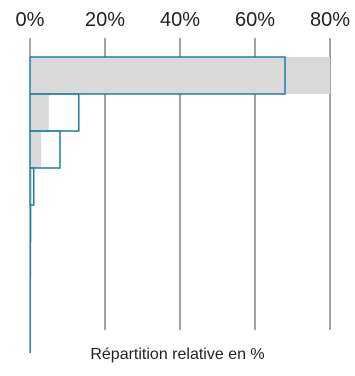  What do you see at coordinates (255, 20) in the screenshot?
I see `x-tick-label: 60%` at bounding box center [255, 20].